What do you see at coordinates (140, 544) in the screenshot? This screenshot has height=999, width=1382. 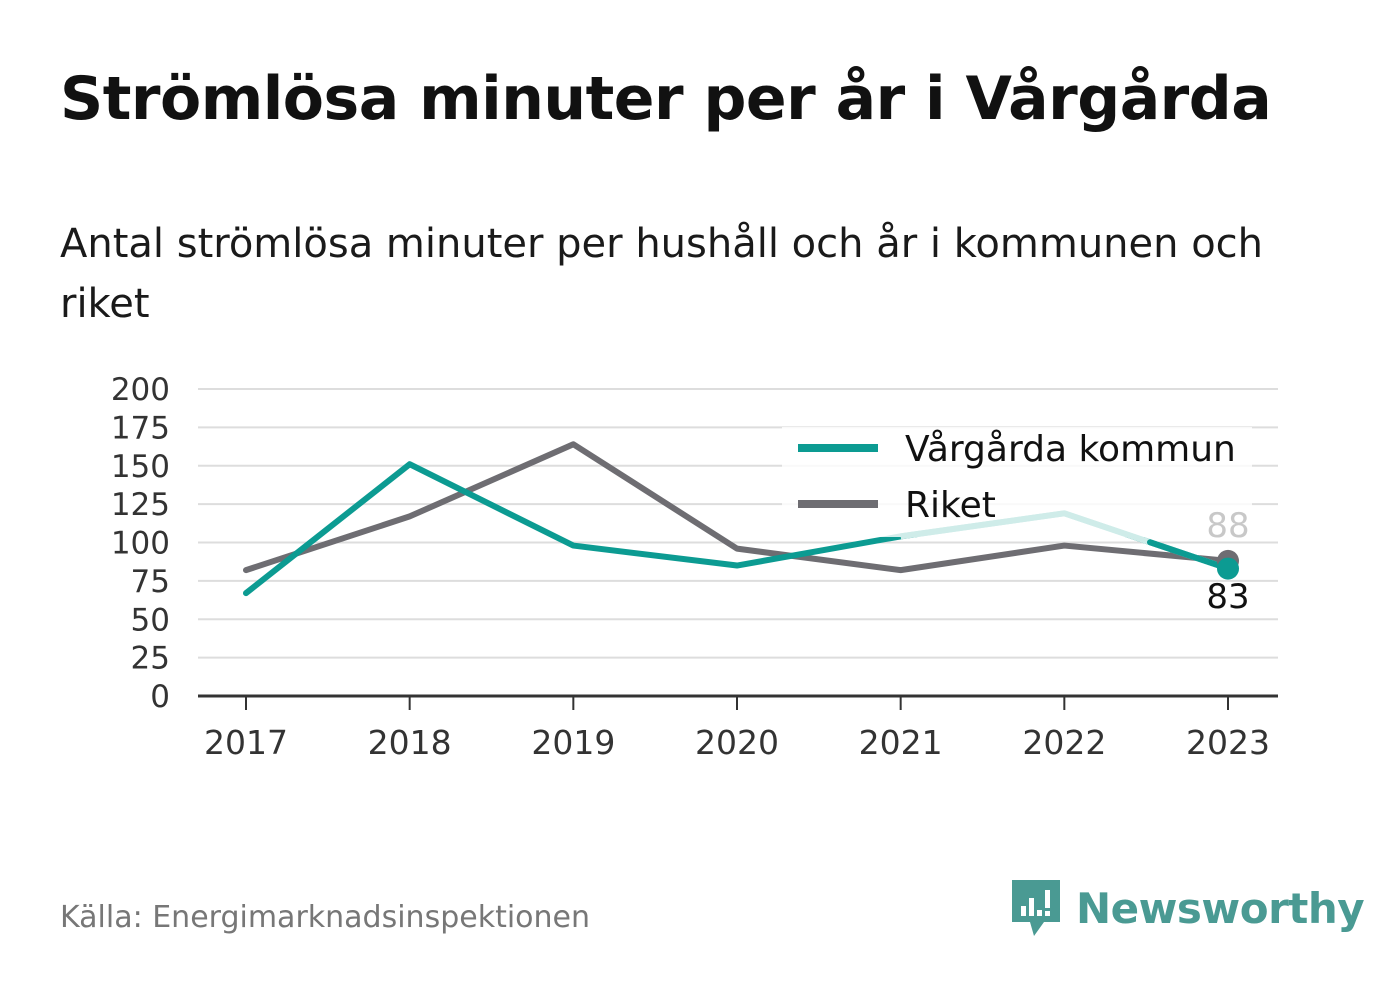 I see `y-tick-label: 100` at bounding box center [140, 544].